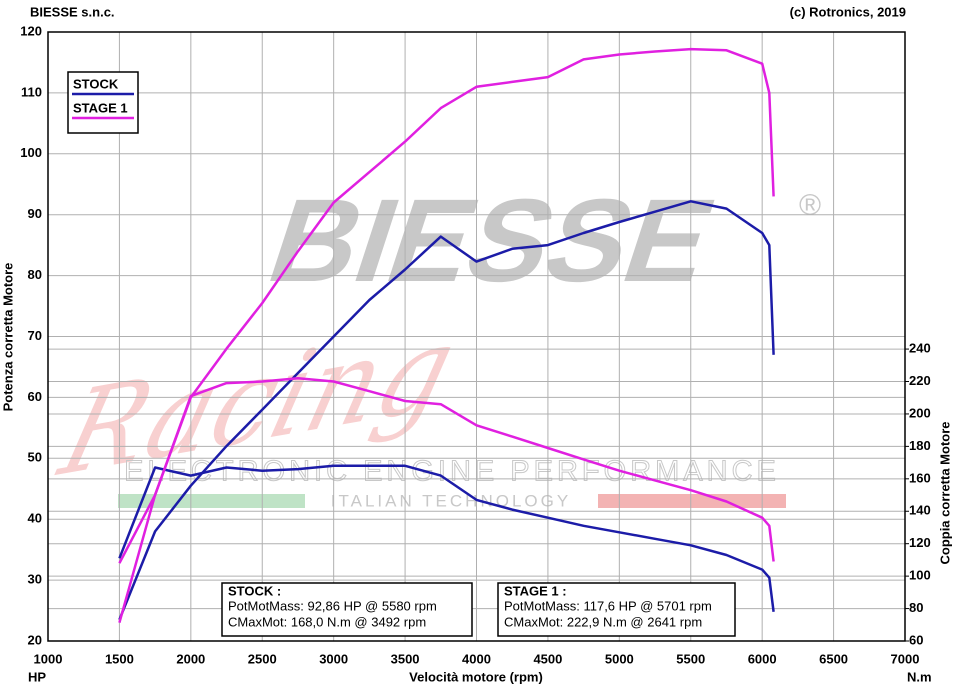 Image resolution: width=957 pixels, height=695 pixels. I want to click on y-tick-label: 110, so click(31, 91).